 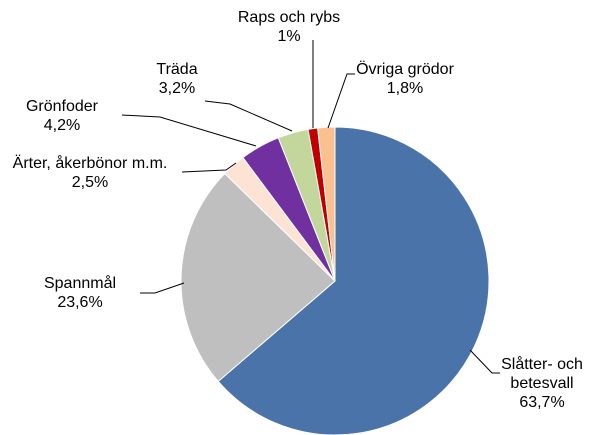 I want to click on slice-label: Raps och rybs 1%, so click(x=289, y=27).